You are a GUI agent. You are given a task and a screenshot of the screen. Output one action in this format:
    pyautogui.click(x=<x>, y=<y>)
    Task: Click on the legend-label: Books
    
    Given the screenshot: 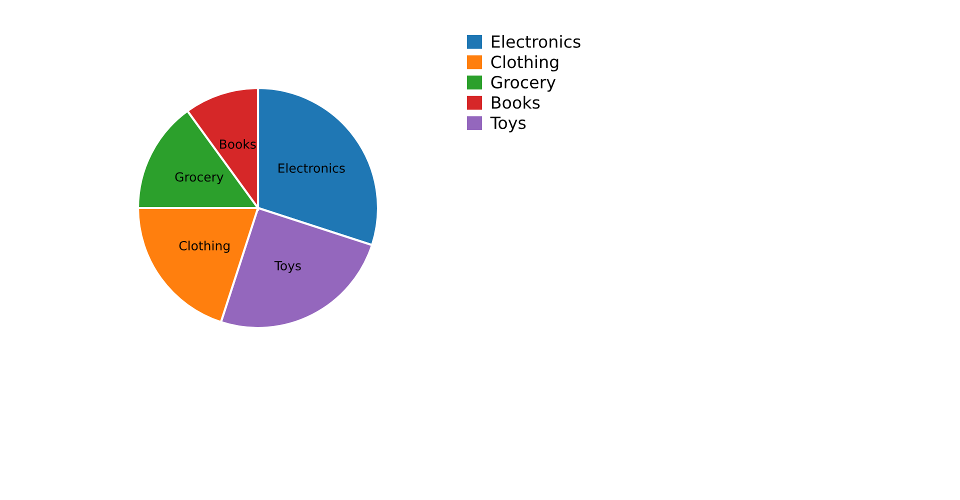 What is the action you would take?
    pyautogui.click(x=516, y=102)
    